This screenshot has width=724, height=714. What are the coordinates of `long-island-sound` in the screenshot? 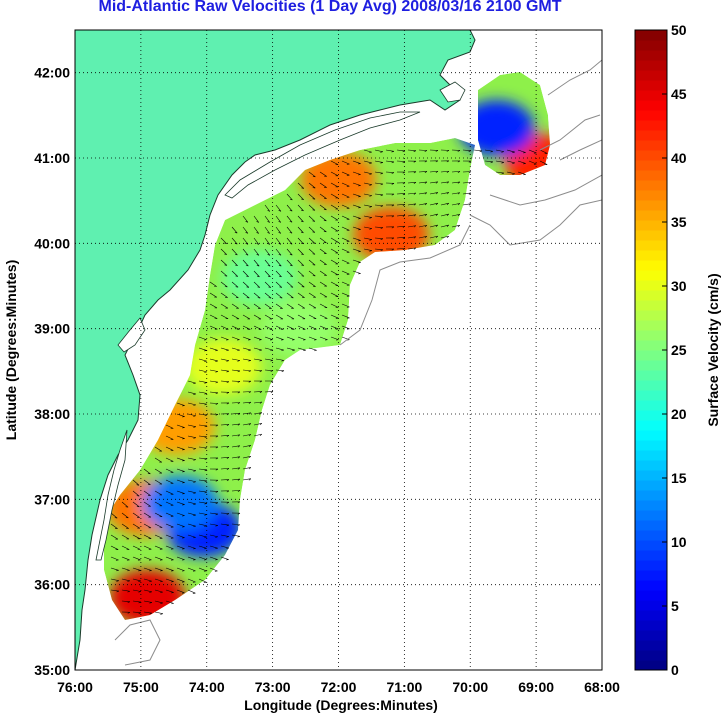 It's located at (322, 155).